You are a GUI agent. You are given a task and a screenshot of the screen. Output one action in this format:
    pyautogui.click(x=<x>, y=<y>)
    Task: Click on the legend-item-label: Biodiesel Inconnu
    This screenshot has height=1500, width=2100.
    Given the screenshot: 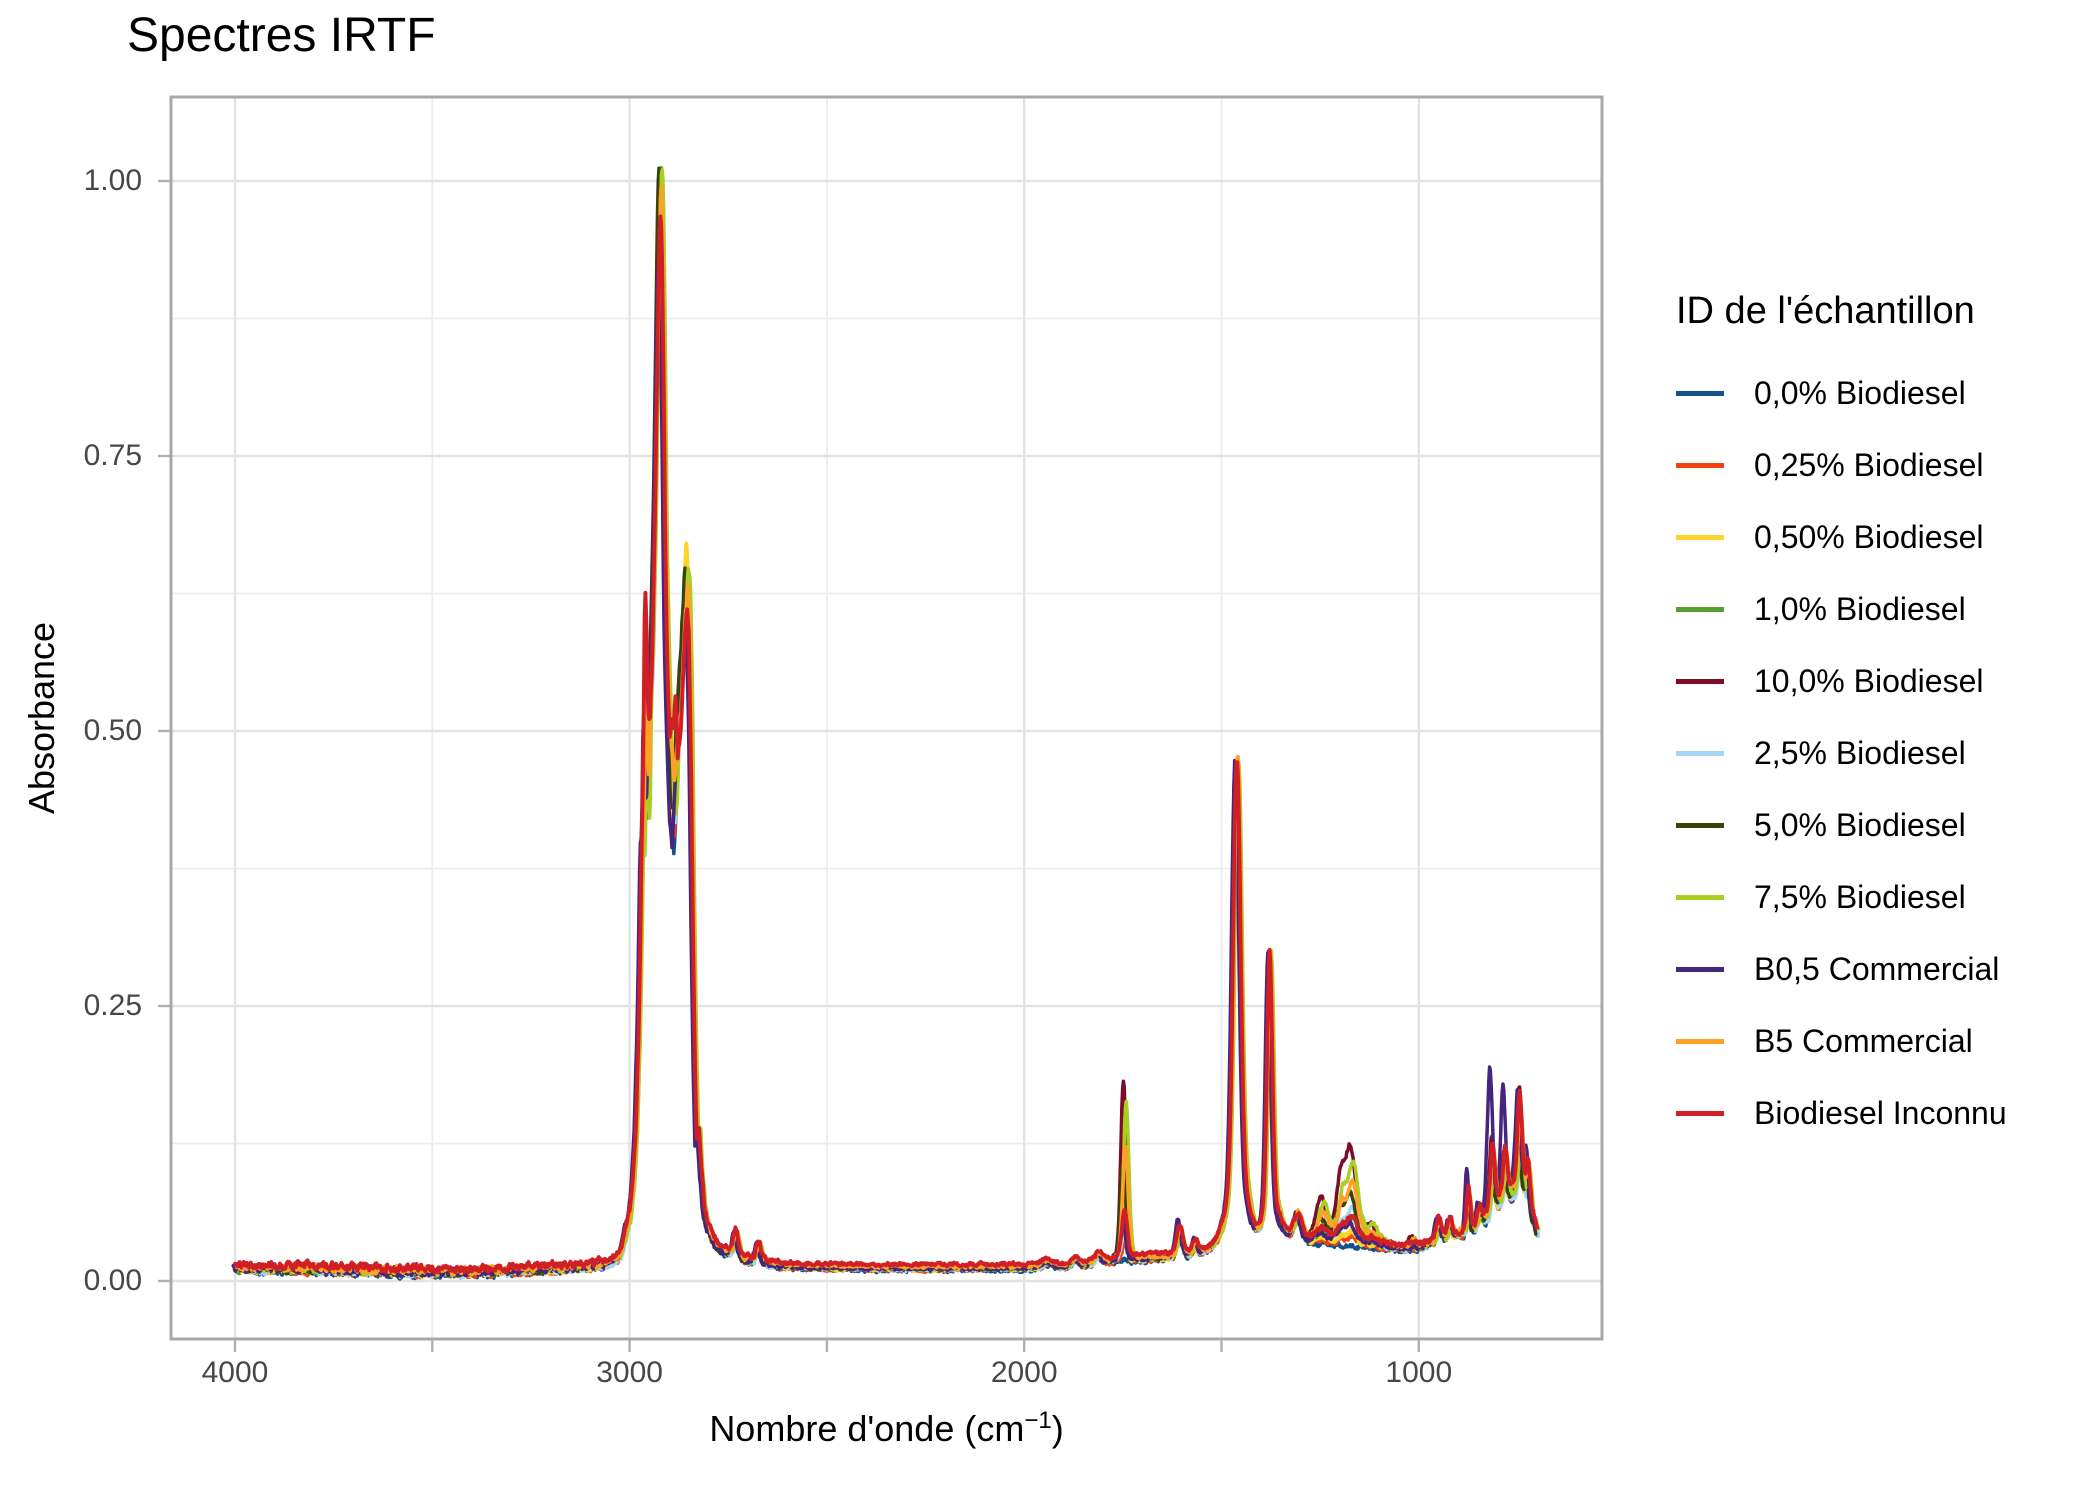 What is the action you would take?
    pyautogui.click(x=1880, y=1112)
    